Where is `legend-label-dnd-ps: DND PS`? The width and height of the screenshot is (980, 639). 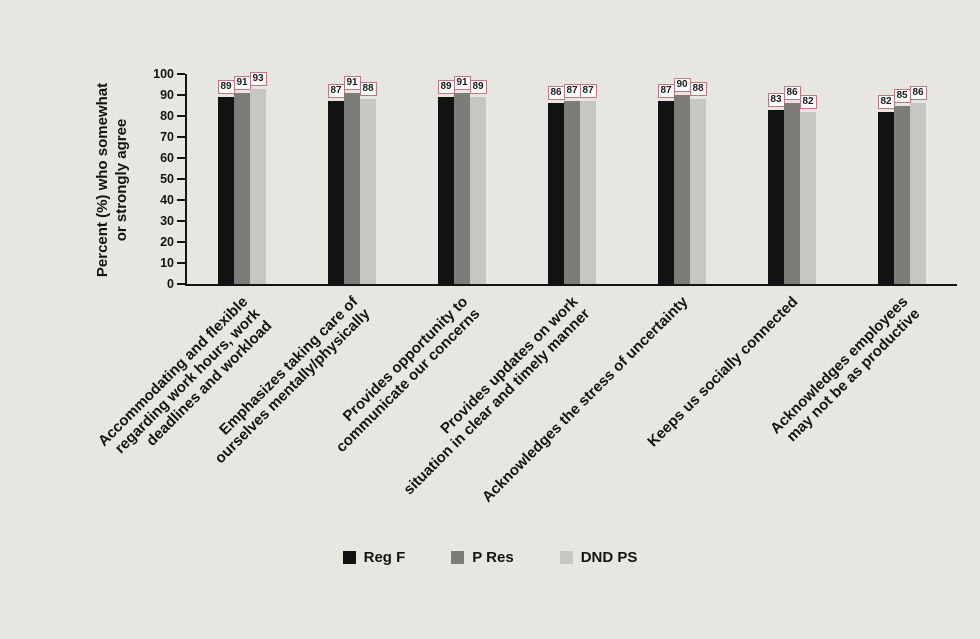
legend-label-dnd-ps: DND PS is located at coordinates (609, 557).